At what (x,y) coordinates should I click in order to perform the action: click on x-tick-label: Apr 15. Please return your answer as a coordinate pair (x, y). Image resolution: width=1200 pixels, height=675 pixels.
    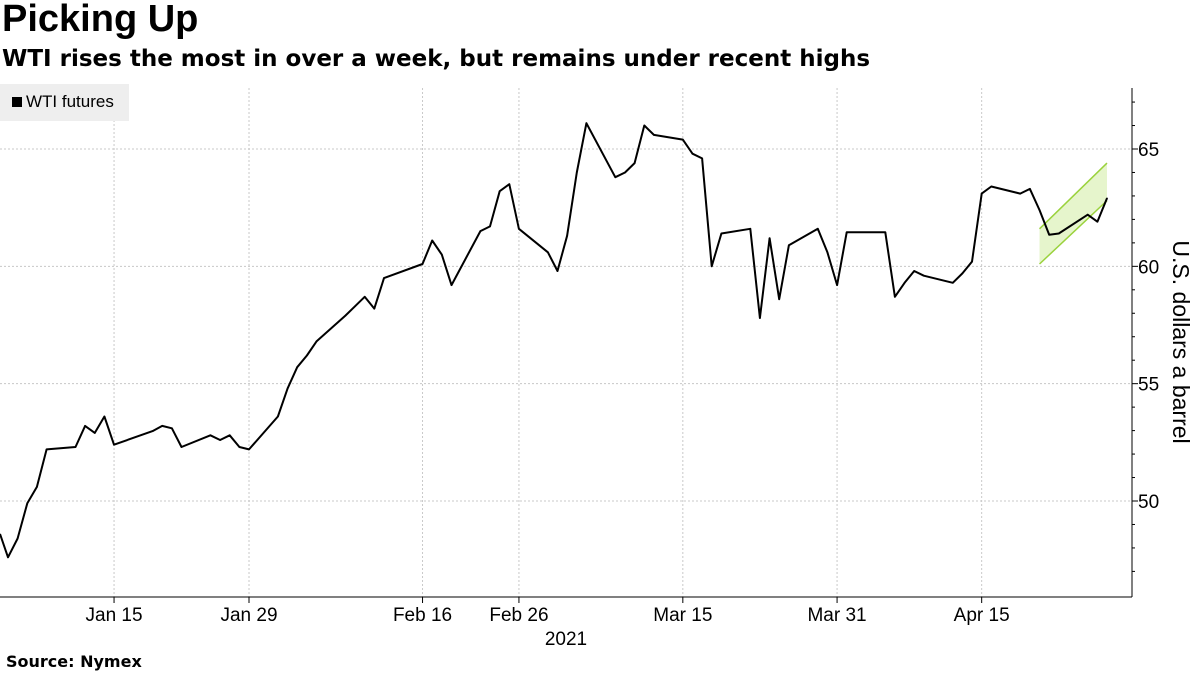
    Looking at the image, I should click on (982, 615).